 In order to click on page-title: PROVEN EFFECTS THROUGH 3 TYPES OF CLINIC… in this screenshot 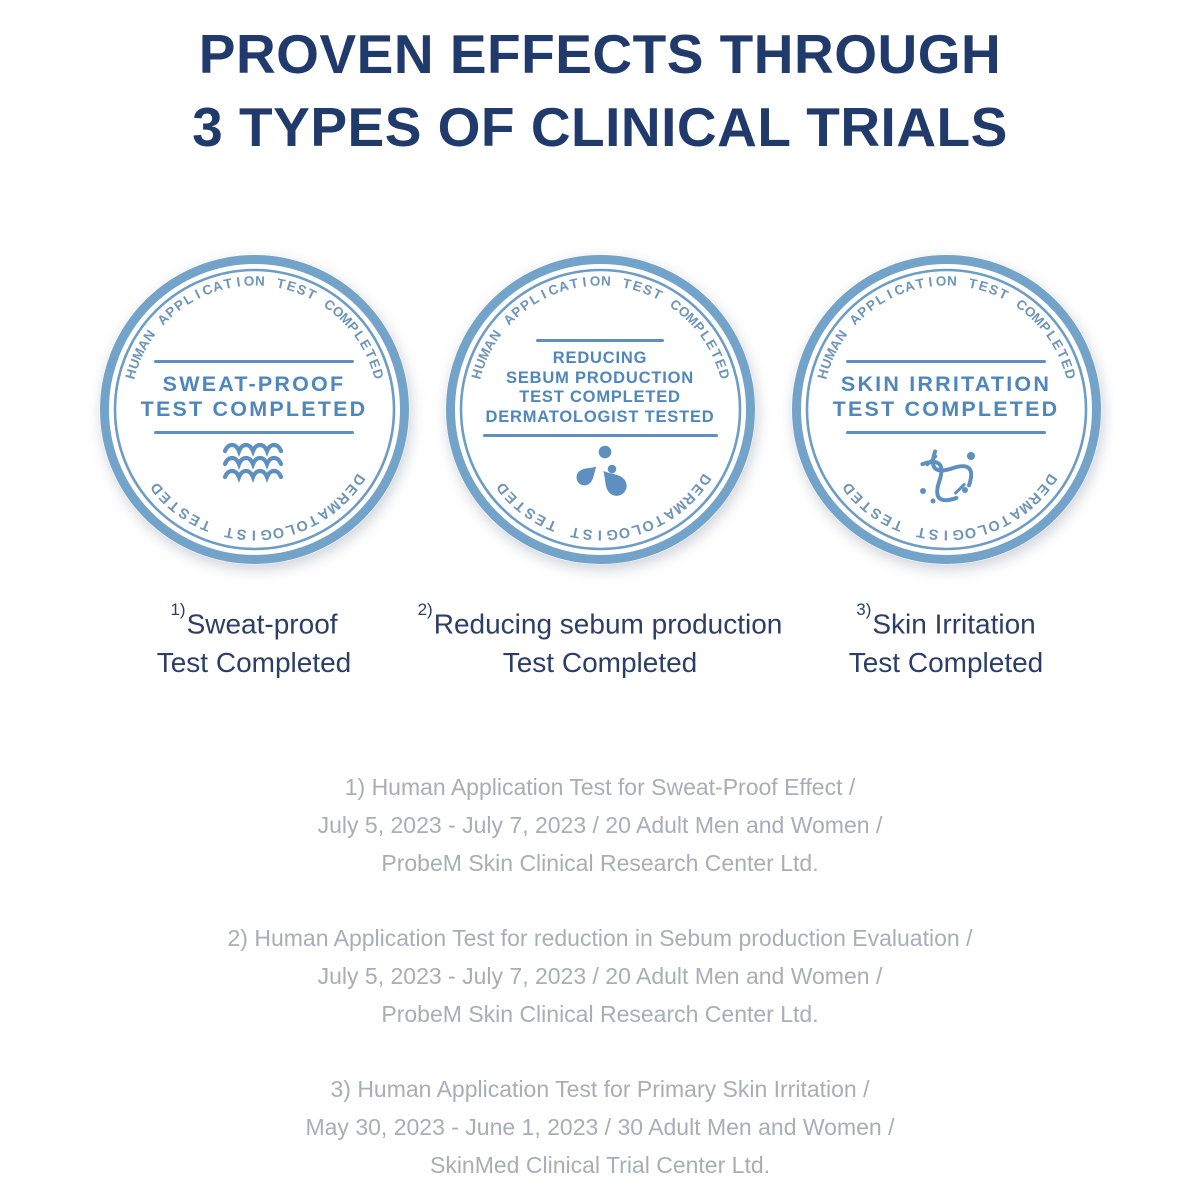, I will do `click(600, 82)`.